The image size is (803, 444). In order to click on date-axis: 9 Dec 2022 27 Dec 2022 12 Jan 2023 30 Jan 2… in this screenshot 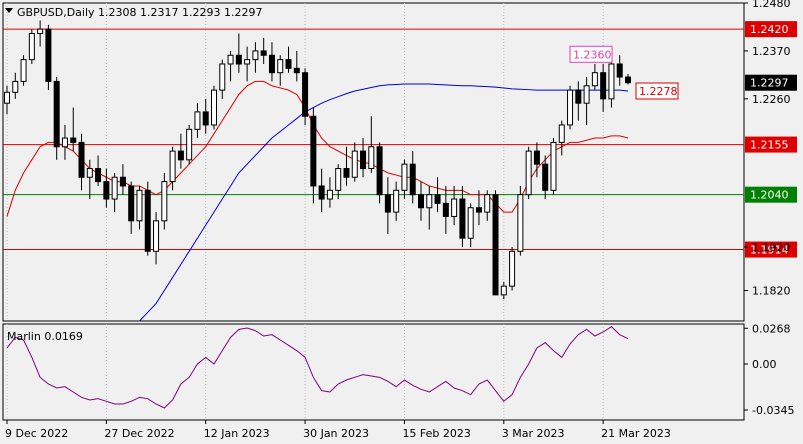, I will do `click(338, 430)`.